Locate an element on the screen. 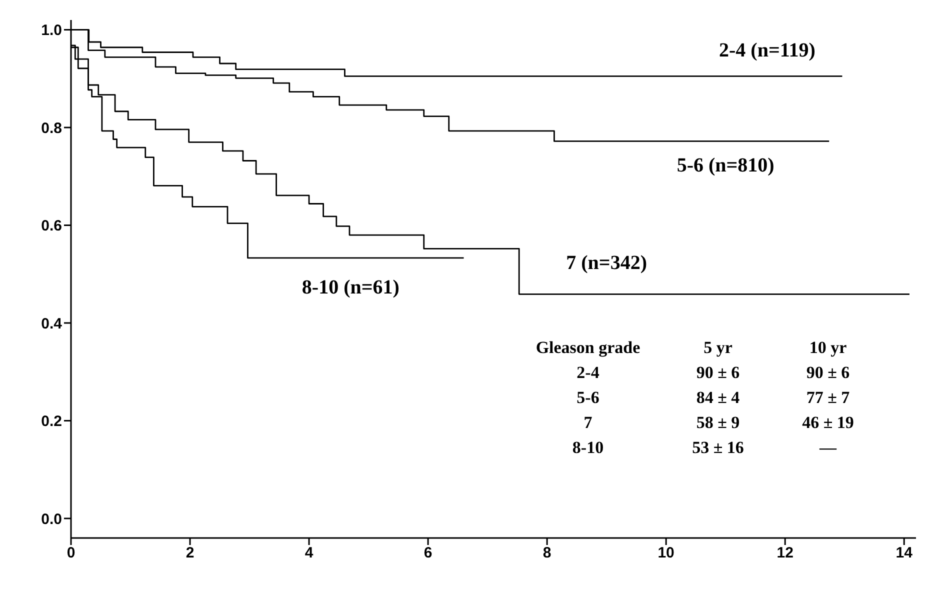 The width and height of the screenshot is (930, 591). annotation: 2-4 is located at coordinates (588, 373).